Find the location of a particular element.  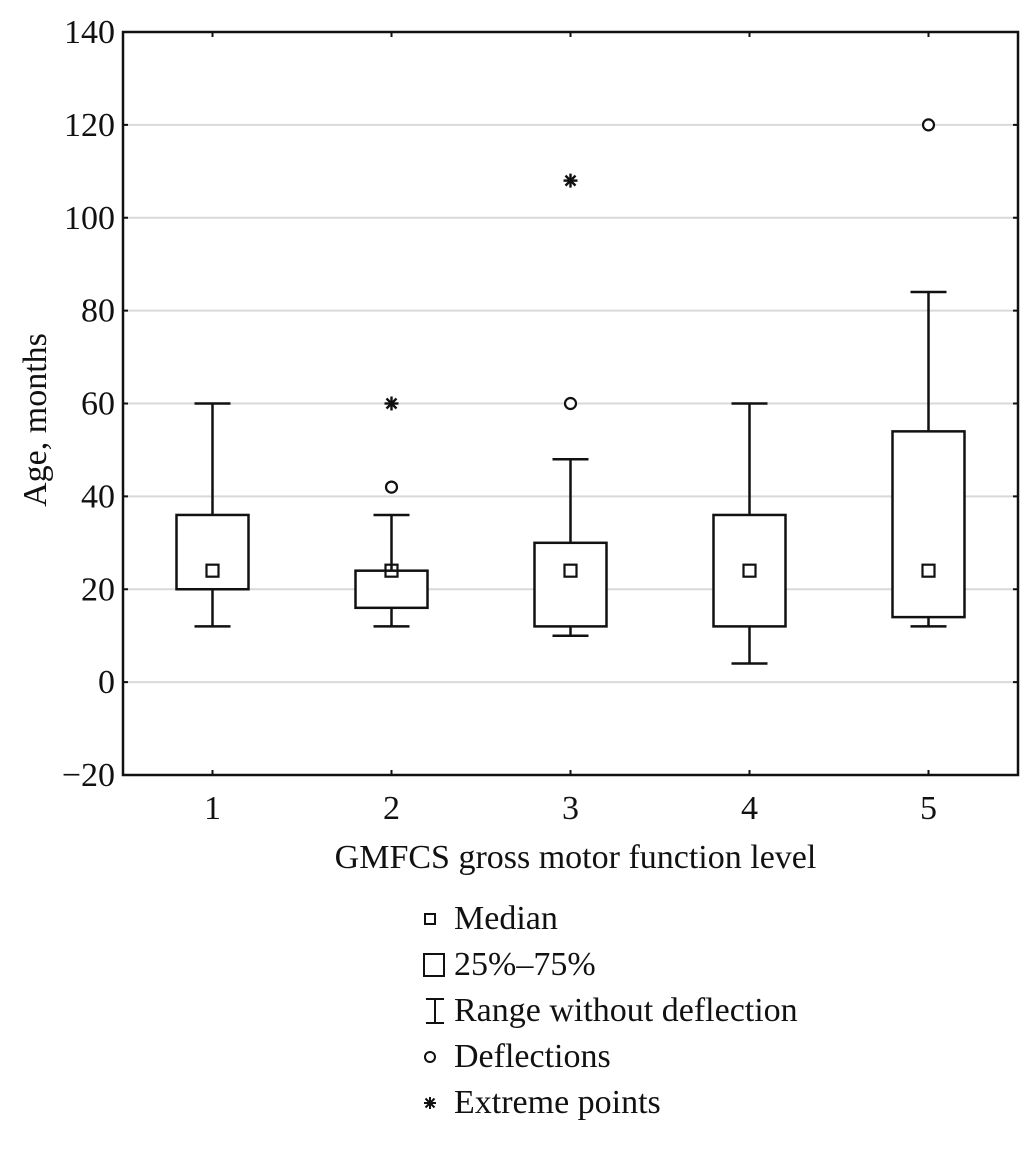

legend-label: Extreme points is located at coordinates (557, 1102).